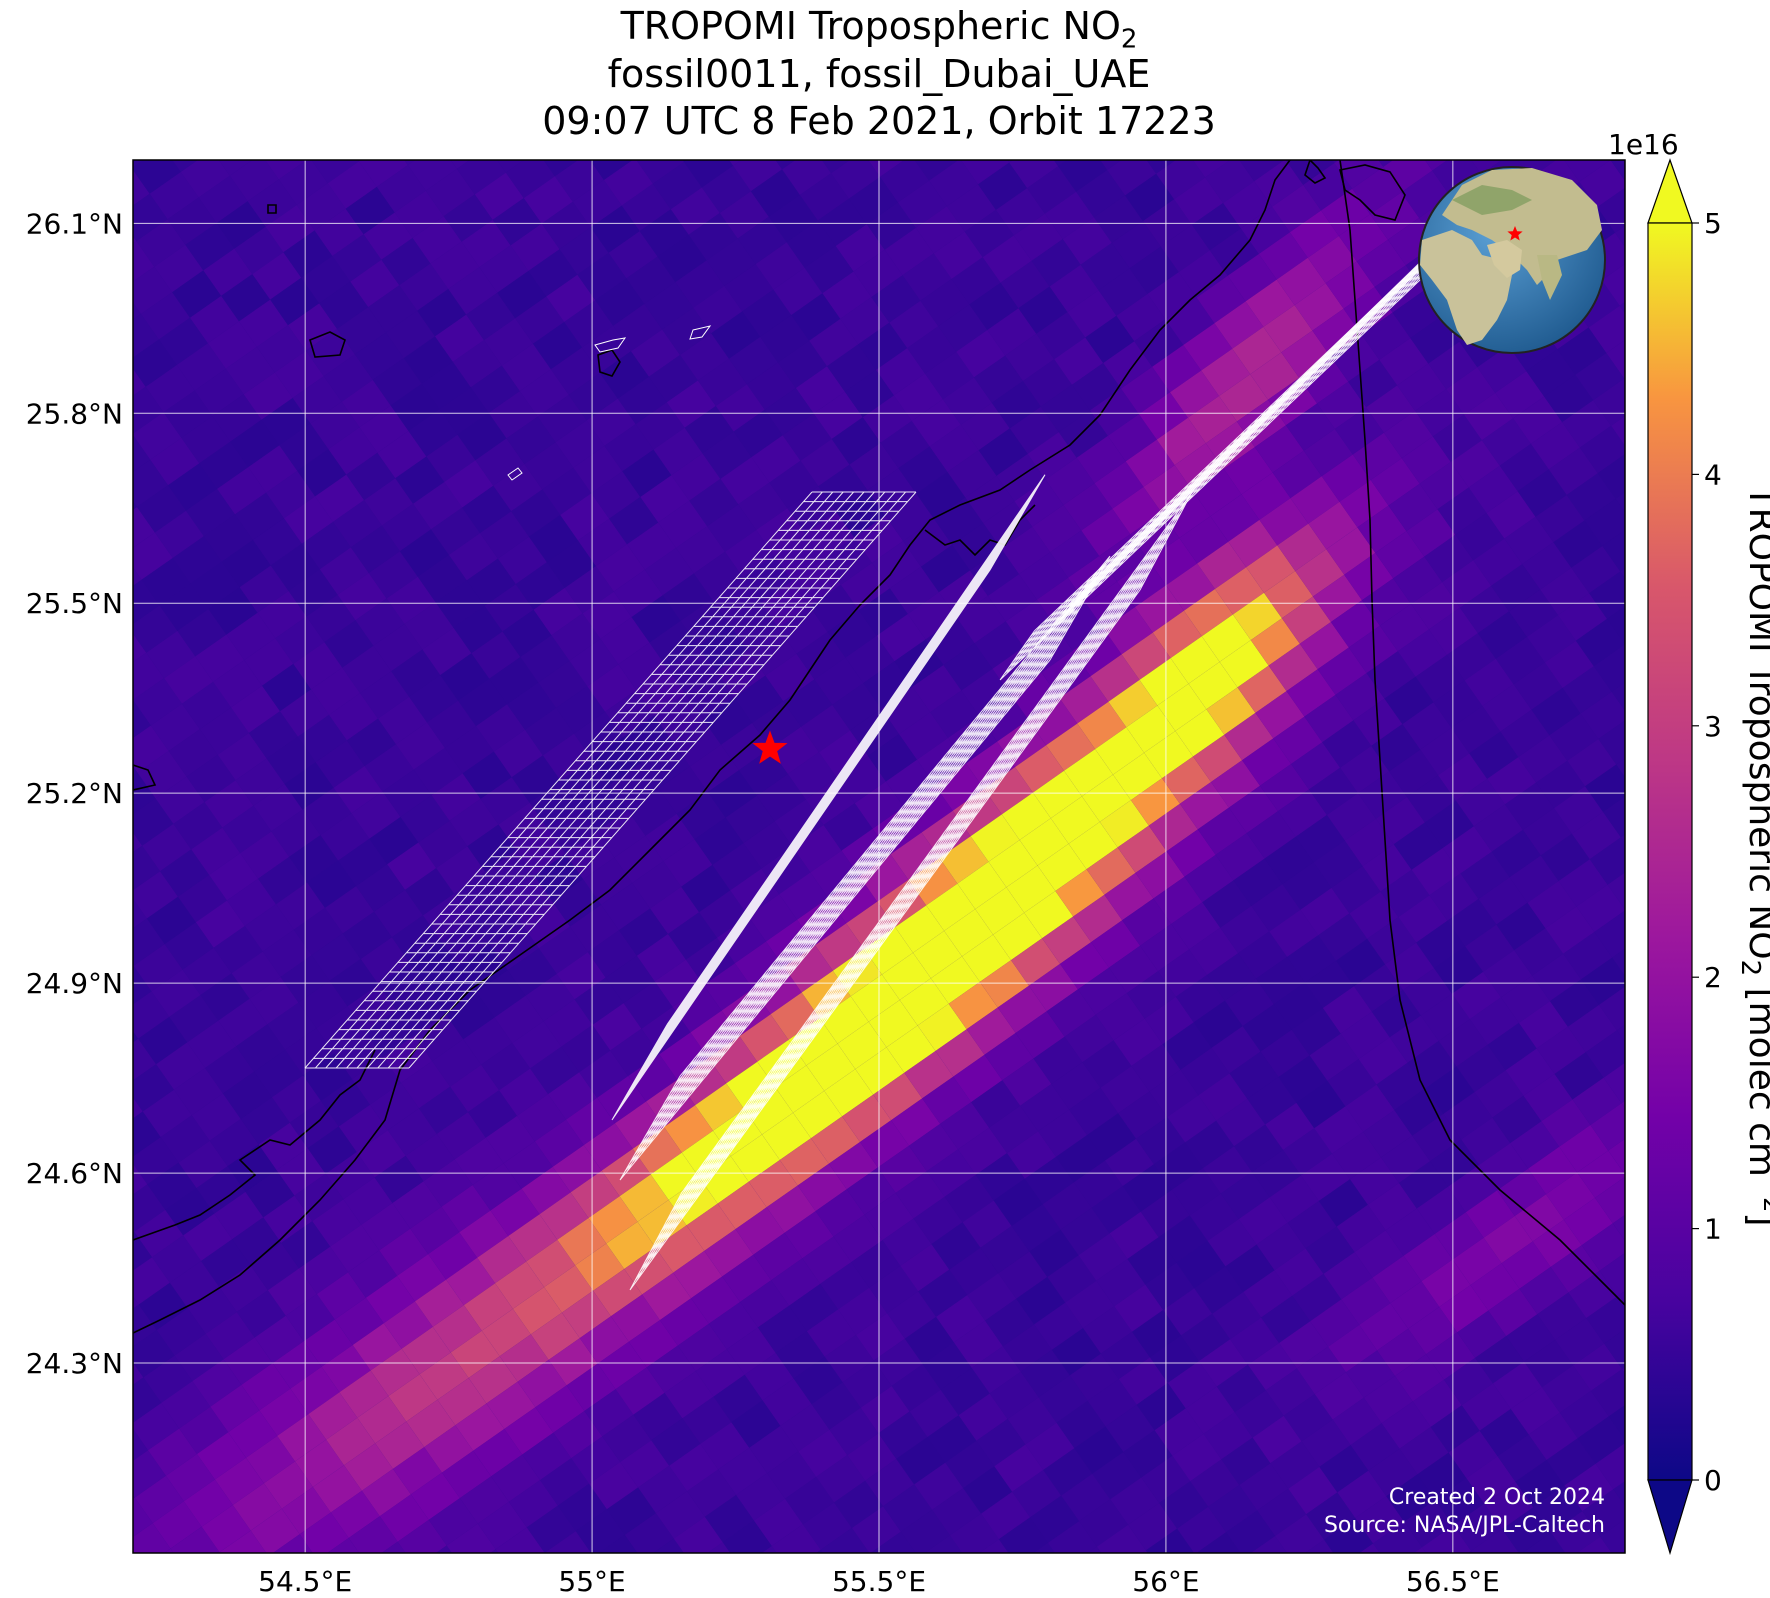 This screenshot has height=1598, width=1770. What do you see at coordinates (1713, 726) in the screenshot?
I see `colorbar-tick-label: 3` at bounding box center [1713, 726].